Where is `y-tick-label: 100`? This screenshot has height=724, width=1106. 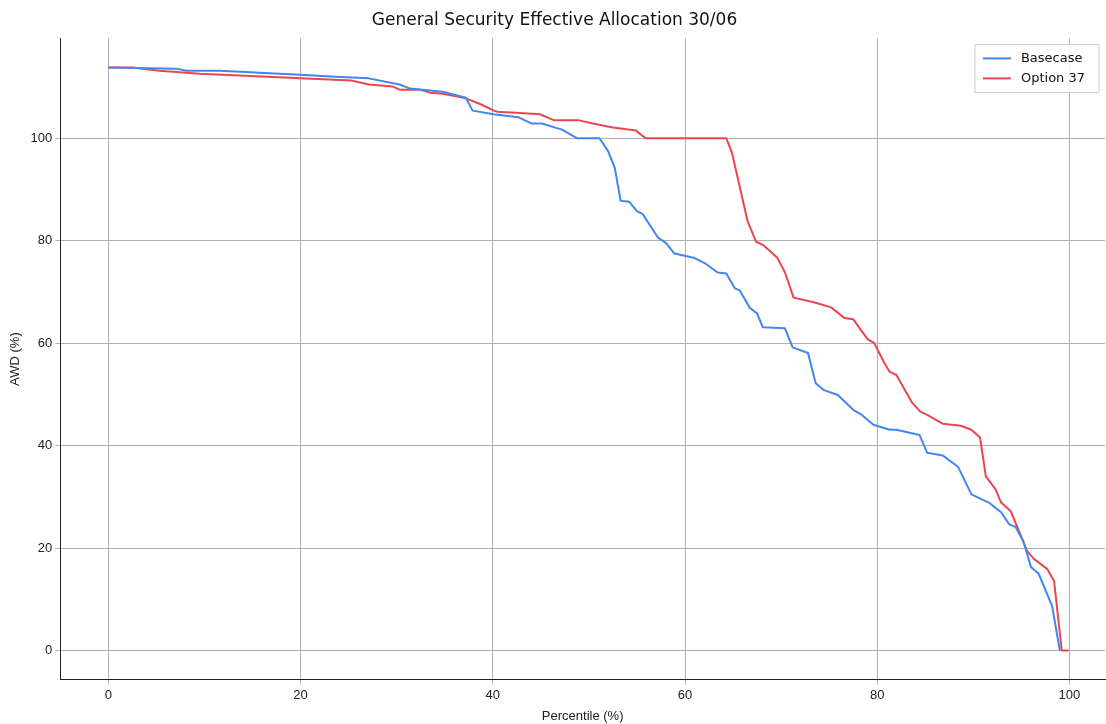 y-tick-label: 100 is located at coordinates (41, 137).